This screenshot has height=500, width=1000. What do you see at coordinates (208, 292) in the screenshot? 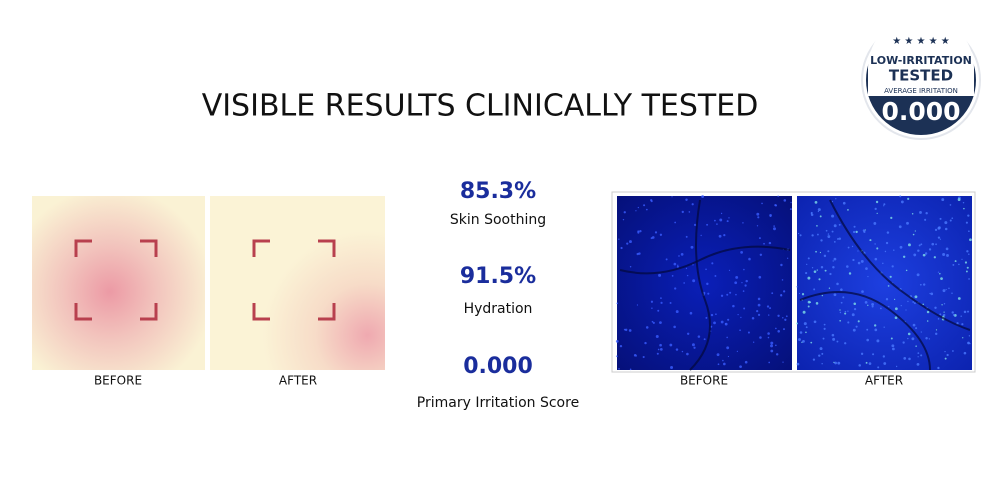
I see `left-images: BEFORE AFTER` at bounding box center [208, 292].